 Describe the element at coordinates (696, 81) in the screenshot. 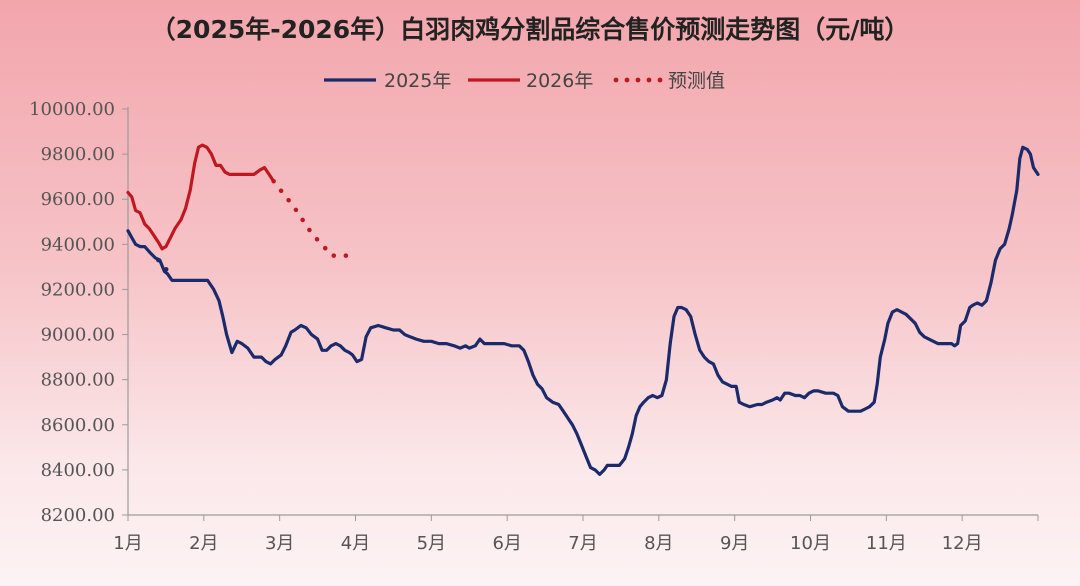

I see `legend-label: 预测值` at that location.